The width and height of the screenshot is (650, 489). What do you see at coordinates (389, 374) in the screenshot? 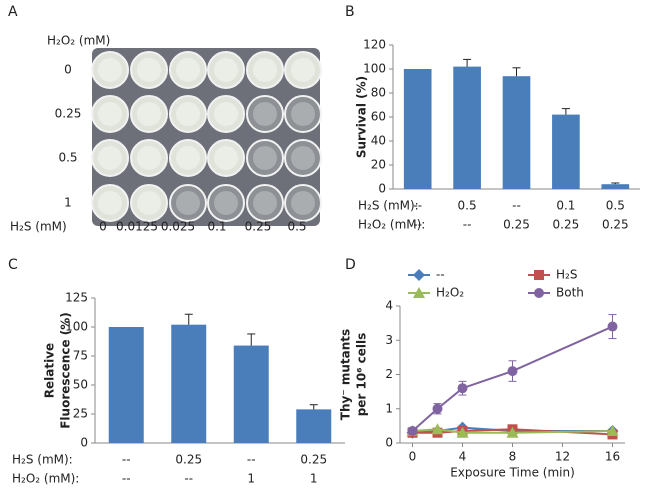
I see `y-tick-label: 2` at bounding box center [389, 374].